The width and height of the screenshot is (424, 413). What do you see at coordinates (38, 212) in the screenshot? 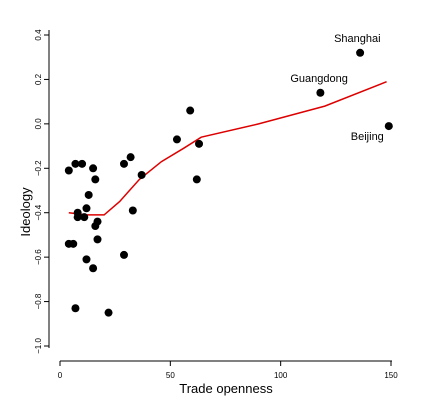
I see `y-tick-label: −0.4` at bounding box center [38, 212].